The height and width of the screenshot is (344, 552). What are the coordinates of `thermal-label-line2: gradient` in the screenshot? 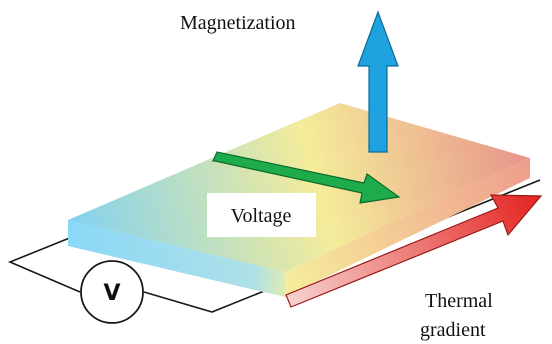 It's located at (453, 330).